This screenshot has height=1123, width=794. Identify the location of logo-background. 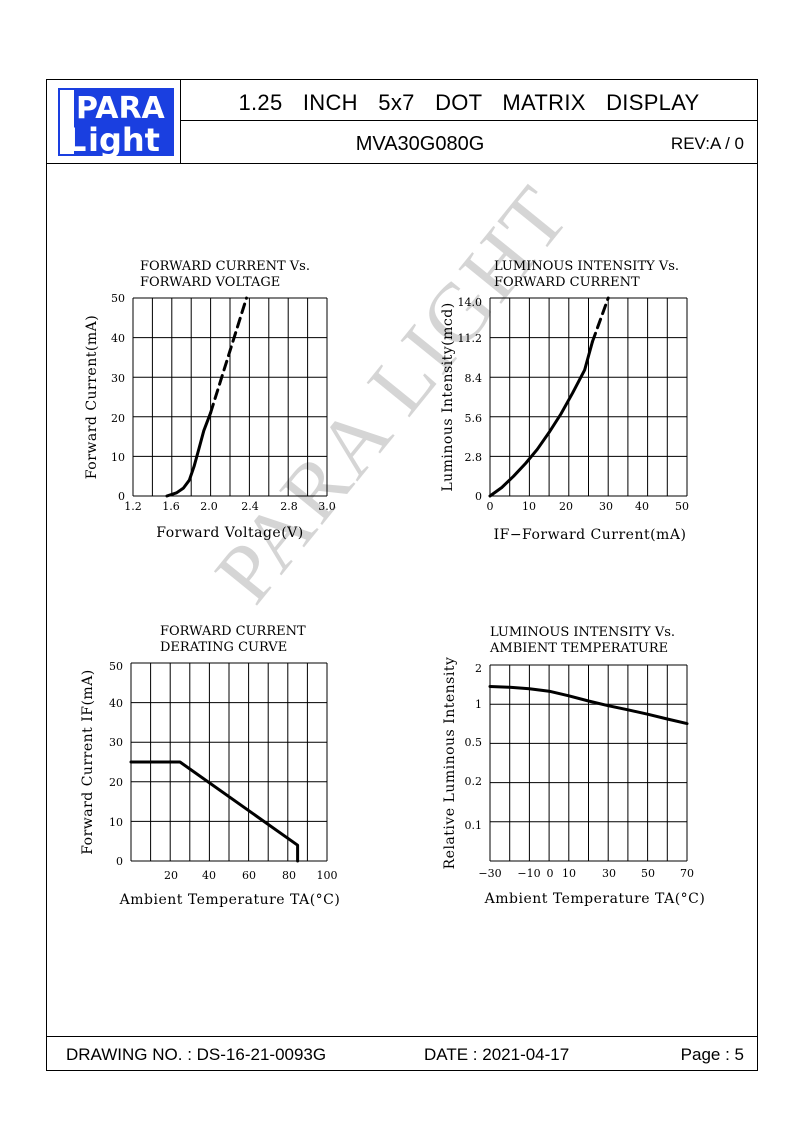
(116, 122).